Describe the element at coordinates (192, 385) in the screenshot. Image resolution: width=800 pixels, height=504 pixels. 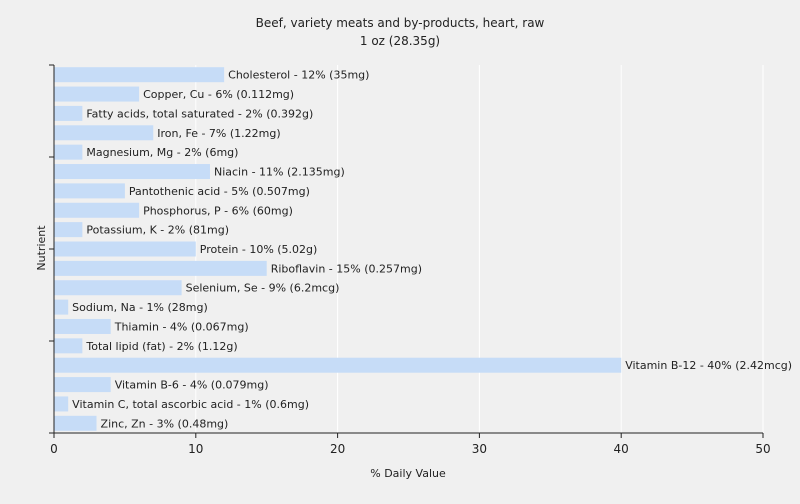
I see `bar-label: Vitamin B-6 - 4% (0.079mg)` at that location.